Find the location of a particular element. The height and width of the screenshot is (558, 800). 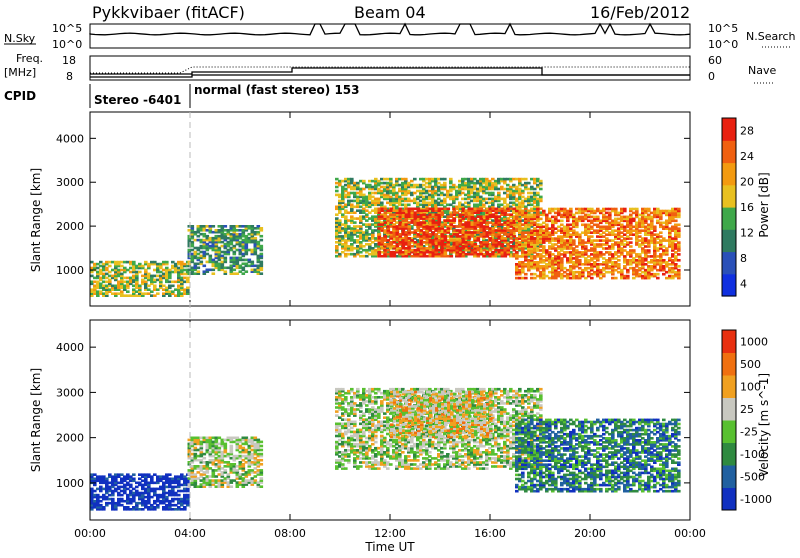

nsearch-label: N.Search is located at coordinates (771, 36).